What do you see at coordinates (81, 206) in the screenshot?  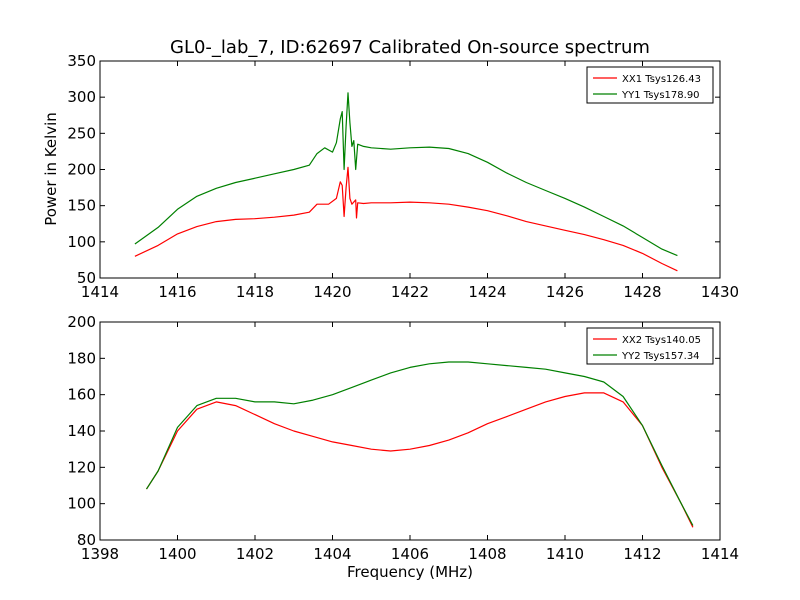 I see `y-tick-label: 150` at bounding box center [81, 206].